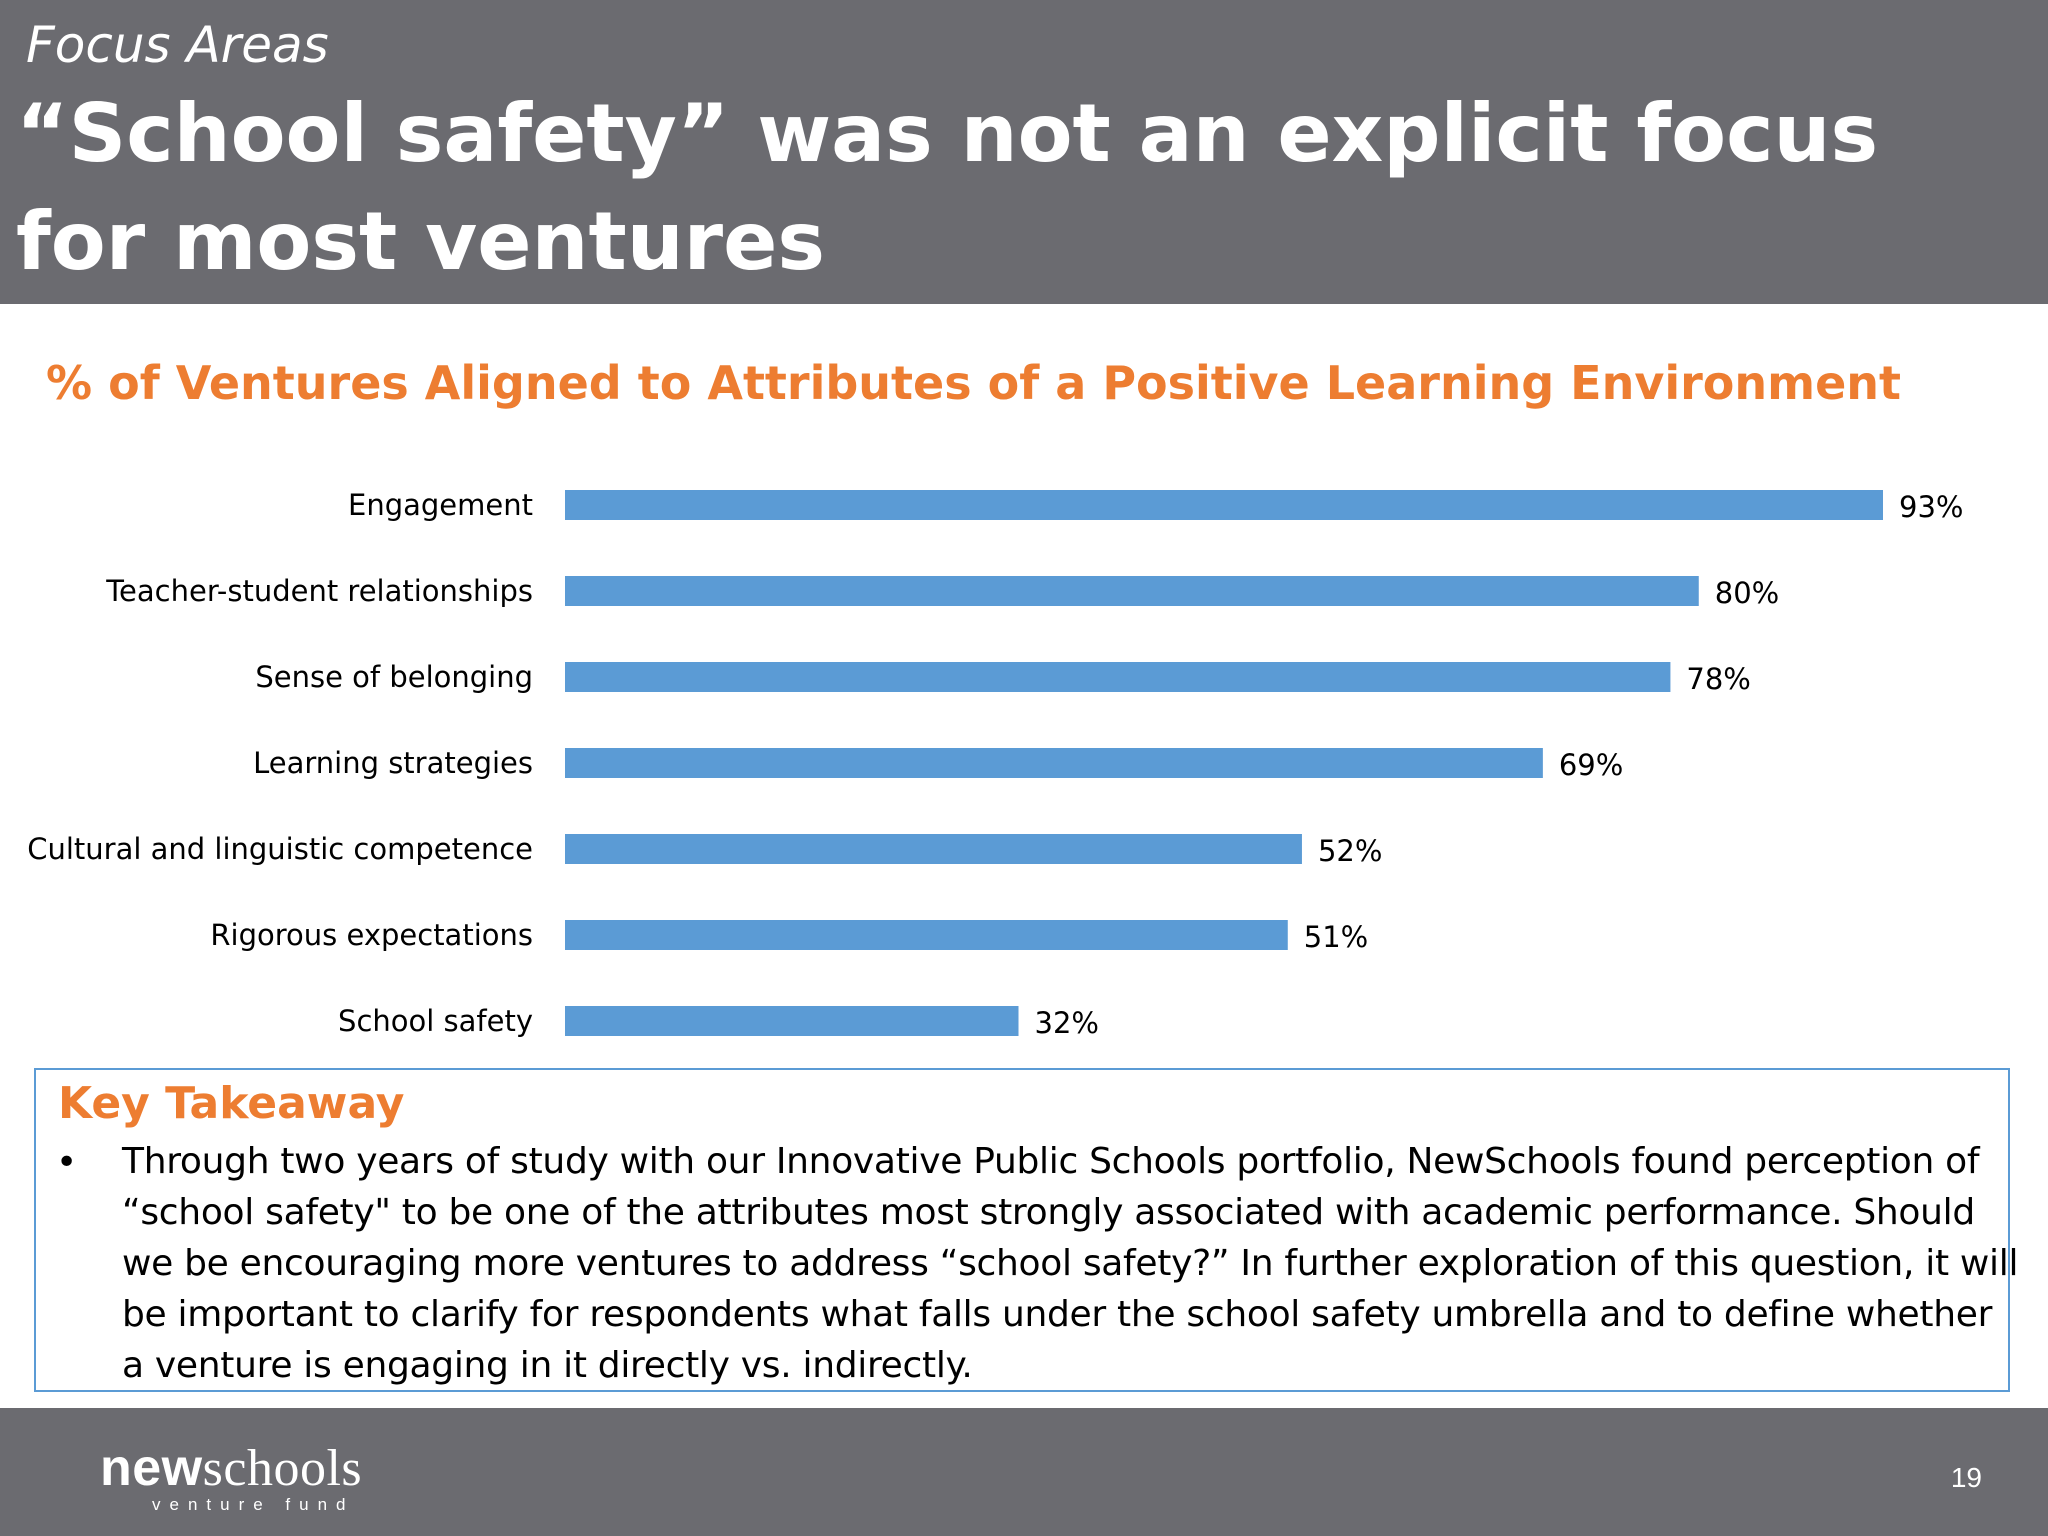 The width and height of the screenshot is (2048, 1536). I want to click on data-label: 51%, so click(1336, 937).